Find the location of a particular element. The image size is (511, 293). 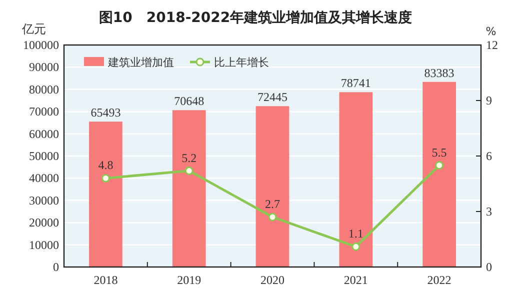

data-label: 83383 is located at coordinates (439, 73).